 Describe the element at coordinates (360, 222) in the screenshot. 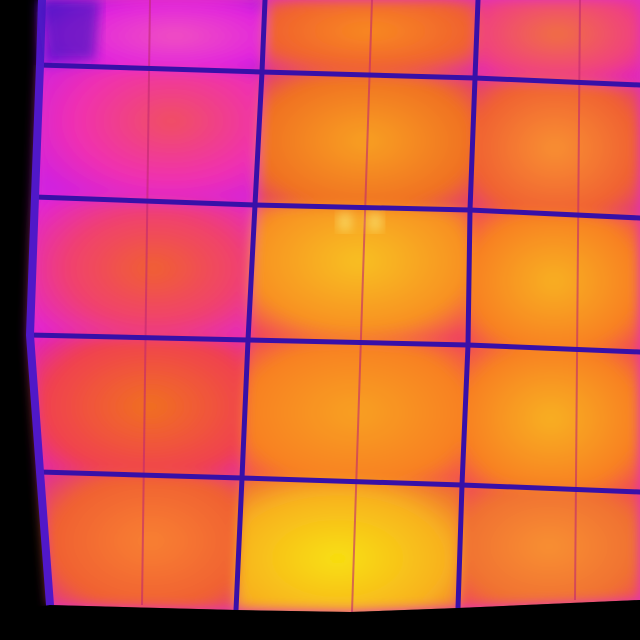

I see `hot-spots` at that location.